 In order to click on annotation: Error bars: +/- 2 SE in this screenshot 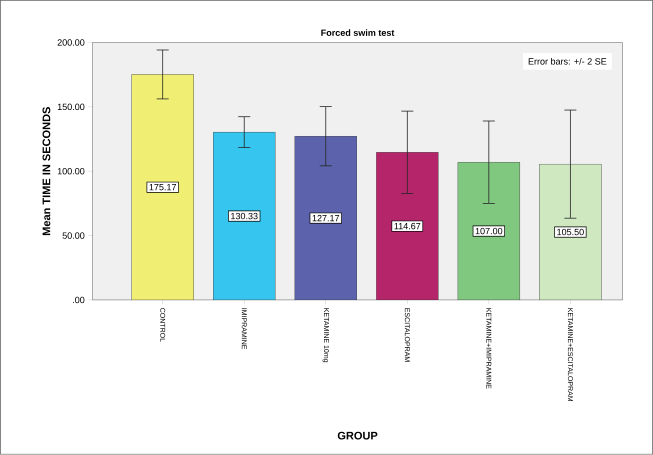, I will do `click(567, 61)`.